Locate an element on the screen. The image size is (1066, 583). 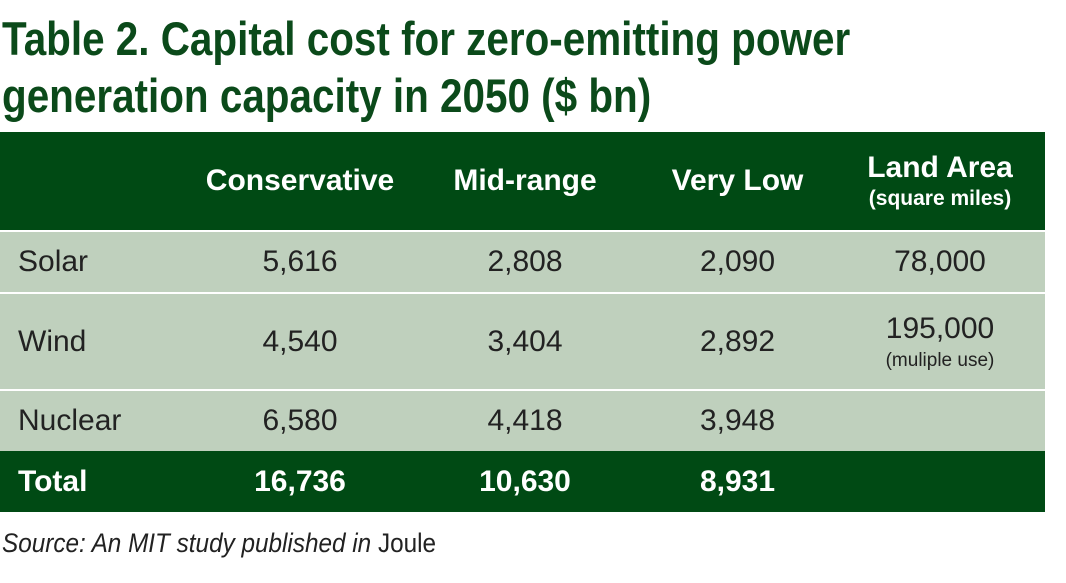
header-land-area: Land Area (square miles) is located at coordinates (940, 181).